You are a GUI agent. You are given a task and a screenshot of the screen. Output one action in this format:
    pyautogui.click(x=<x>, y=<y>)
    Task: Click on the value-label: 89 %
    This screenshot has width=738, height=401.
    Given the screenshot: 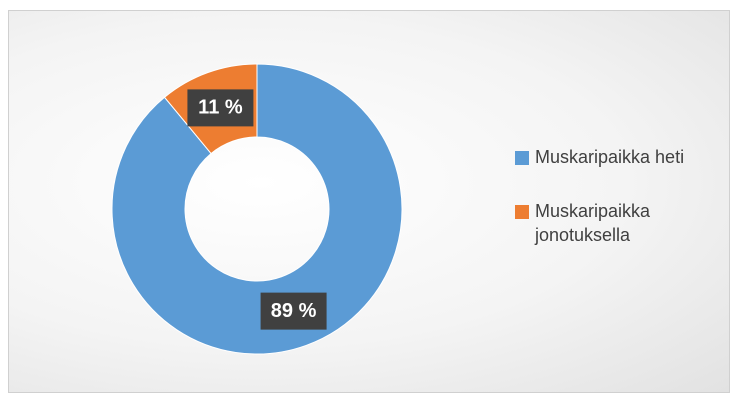 What is the action you would take?
    pyautogui.click(x=294, y=311)
    